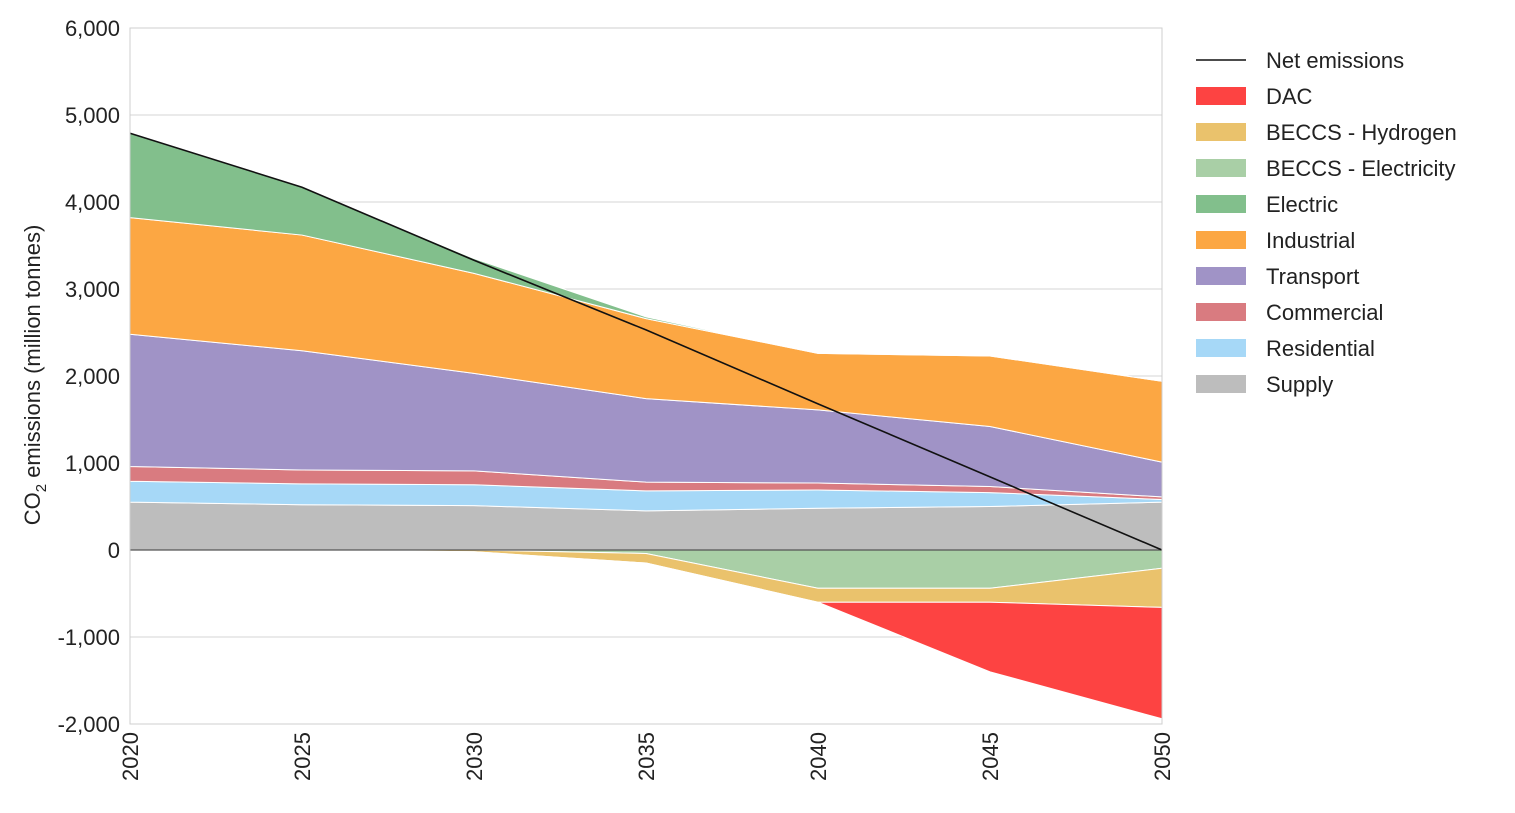 The image size is (1515, 813). I want to click on legend-label-industrial: Industrial, so click(1310, 240).